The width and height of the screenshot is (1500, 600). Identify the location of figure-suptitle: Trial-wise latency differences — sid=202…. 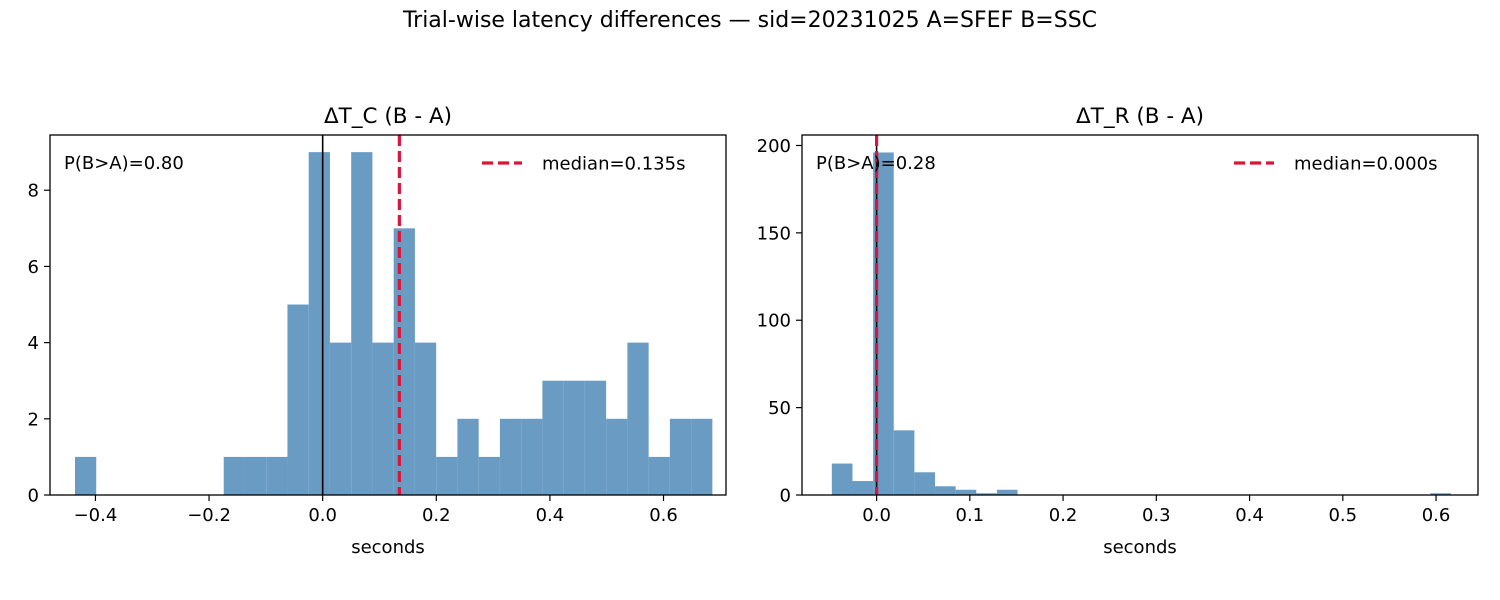
(750, 20).